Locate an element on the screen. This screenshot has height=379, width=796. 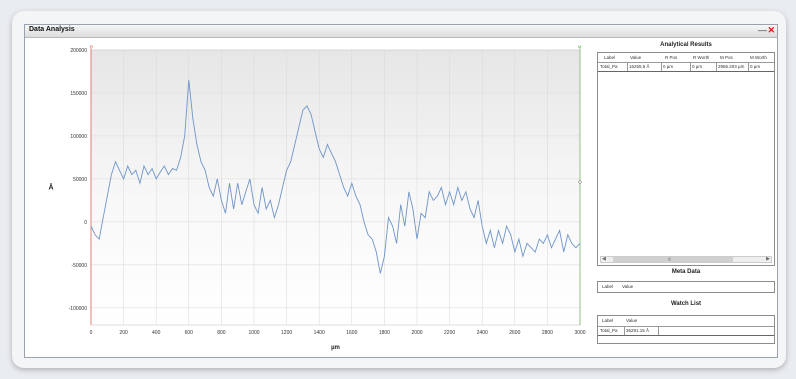
m-cursor-handle is located at coordinates (580, 182).